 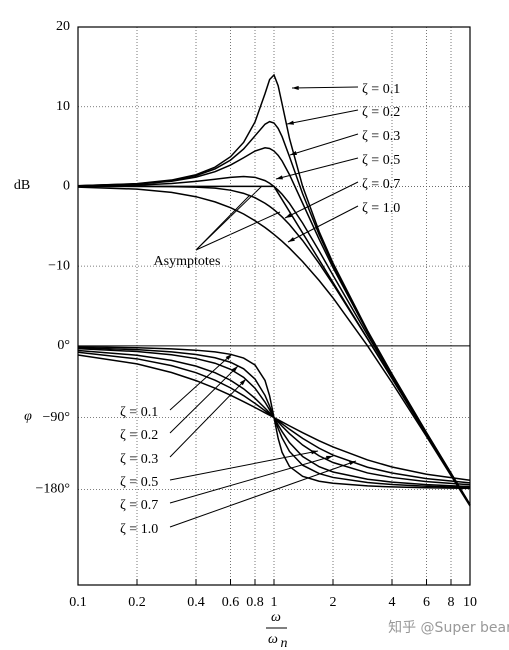 I want to click on y-tick-label: 0, so click(x=66, y=186).